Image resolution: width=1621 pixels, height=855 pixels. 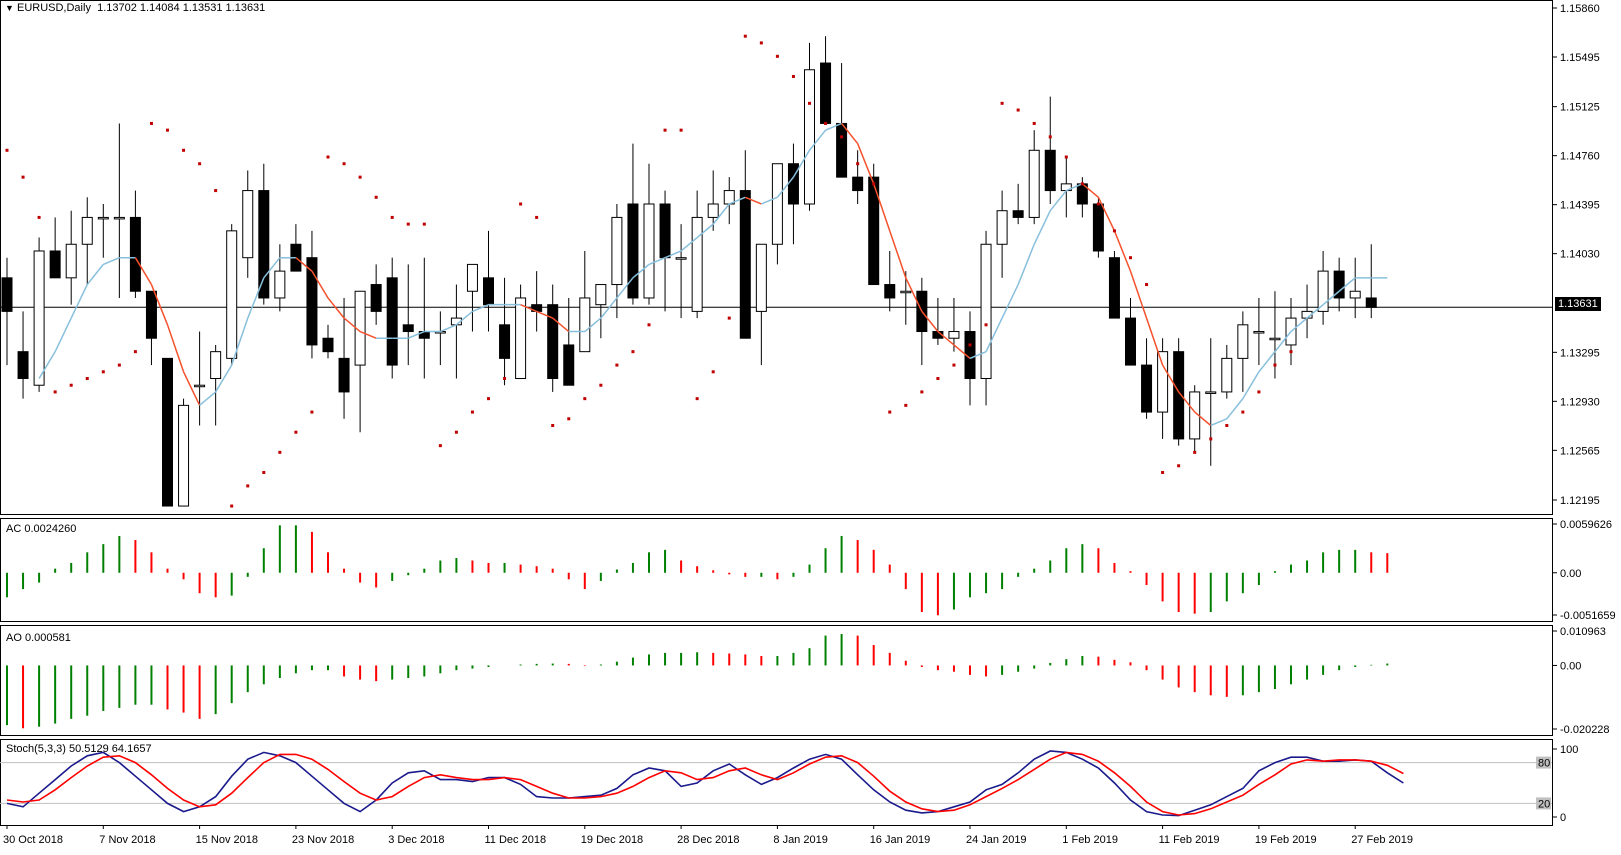 I want to click on x-axis-label: 8 Jan 2019, so click(x=800, y=840).